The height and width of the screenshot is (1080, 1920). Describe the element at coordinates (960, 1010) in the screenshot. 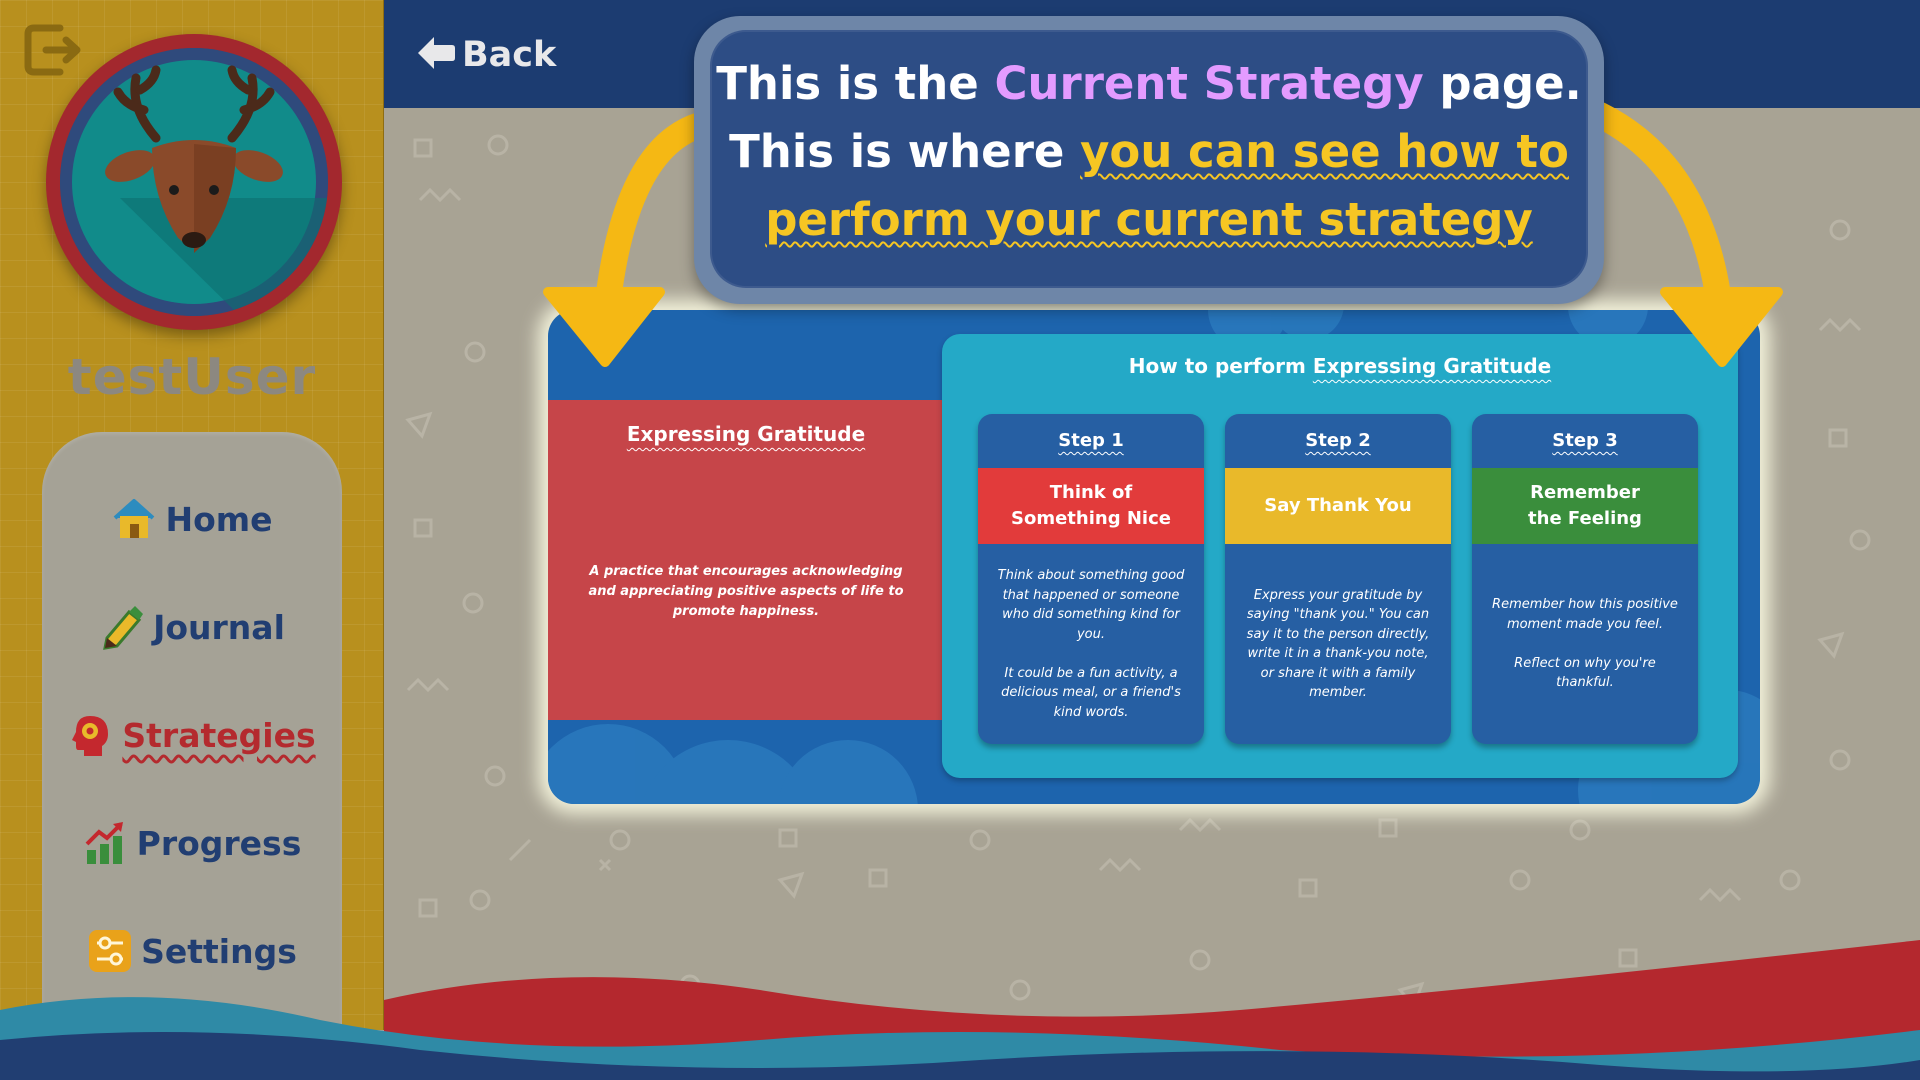

I see `bottom-waves` at that location.